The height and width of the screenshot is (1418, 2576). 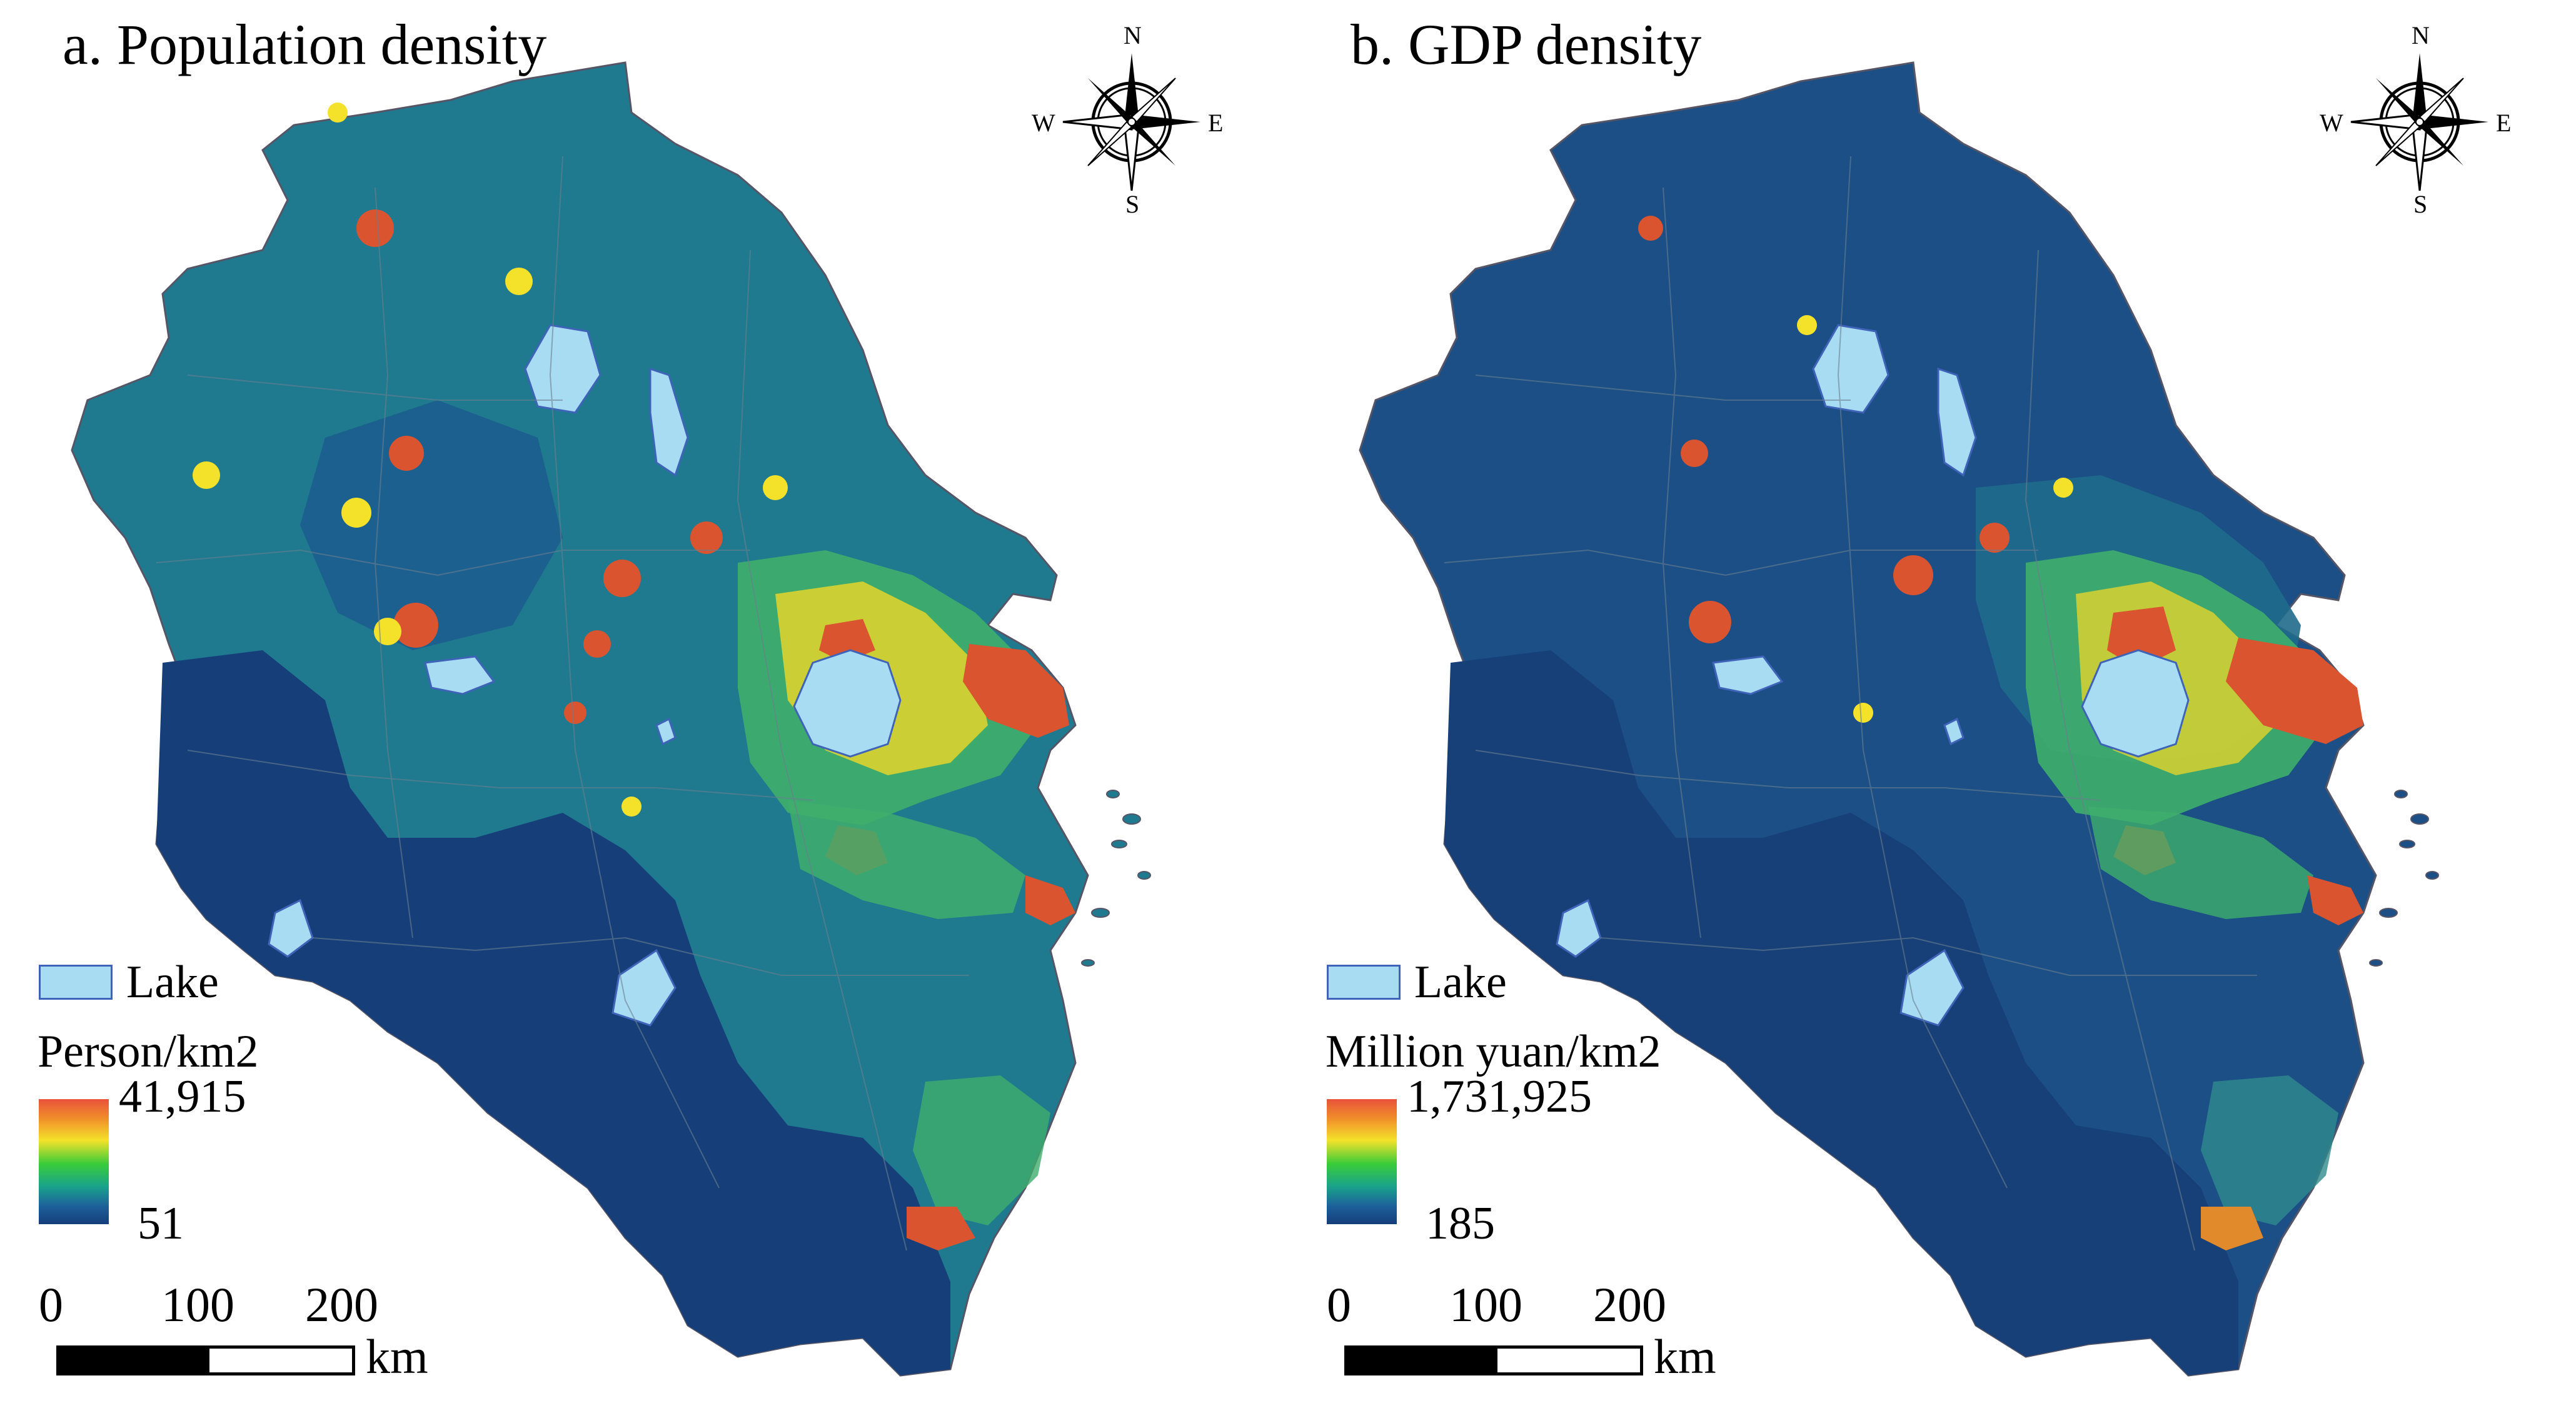 I want to click on legend-max-value: 41,915, so click(x=182, y=1097).